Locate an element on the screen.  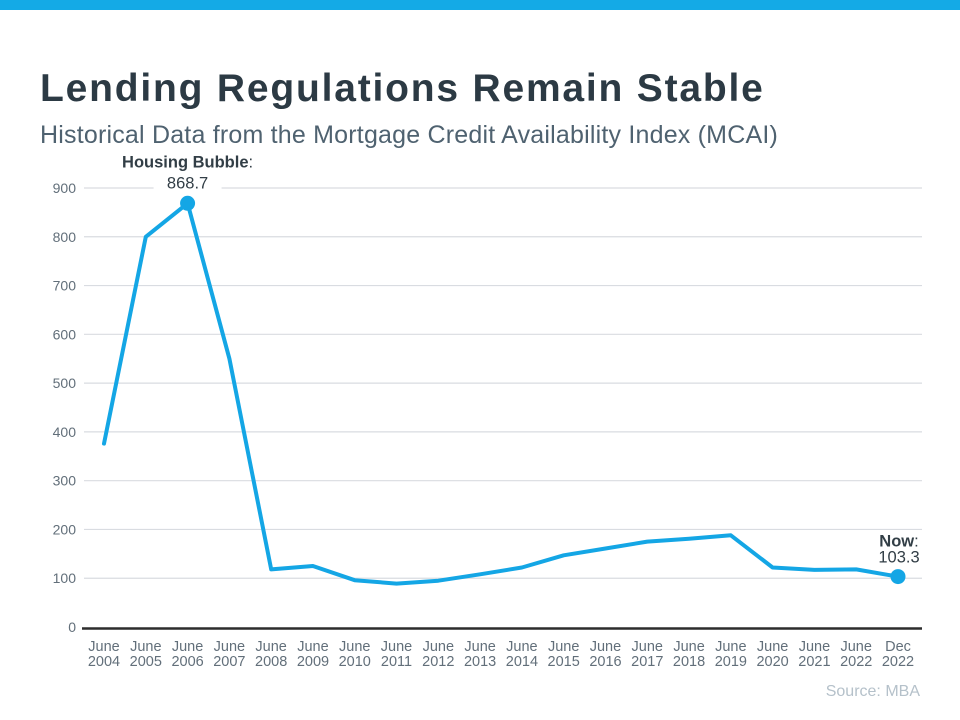
svg-text: 0 is located at coordinates (72, 627).